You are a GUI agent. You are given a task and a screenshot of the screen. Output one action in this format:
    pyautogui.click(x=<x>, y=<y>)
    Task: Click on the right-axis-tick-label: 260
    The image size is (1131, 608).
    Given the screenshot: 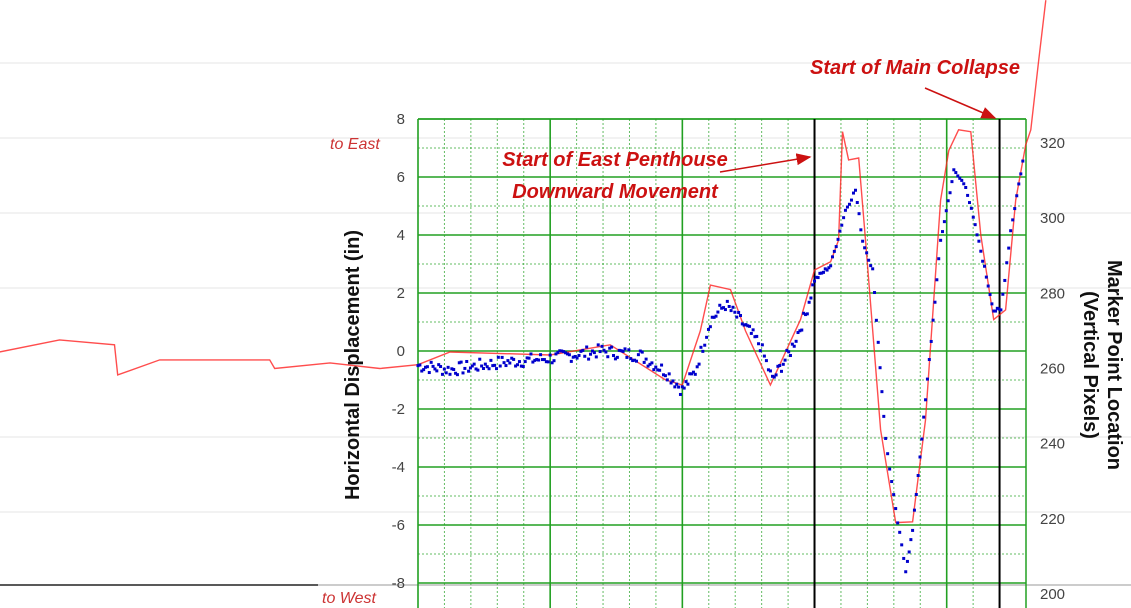 What is the action you would take?
    pyautogui.click(x=1052, y=369)
    